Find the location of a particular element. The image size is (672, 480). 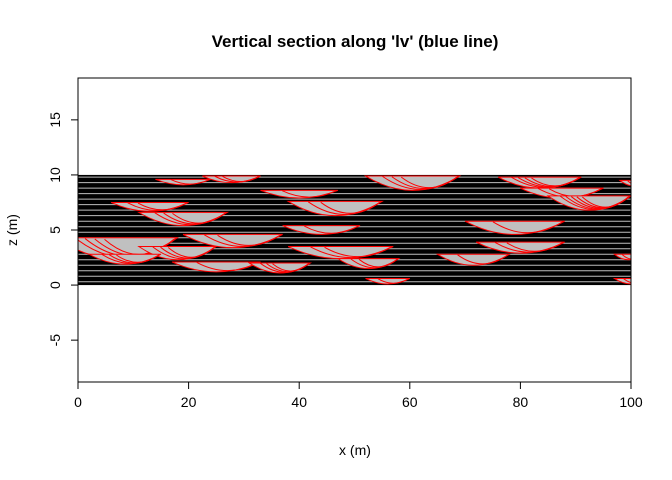

x-axis-label: x (m) is located at coordinates (355, 450).